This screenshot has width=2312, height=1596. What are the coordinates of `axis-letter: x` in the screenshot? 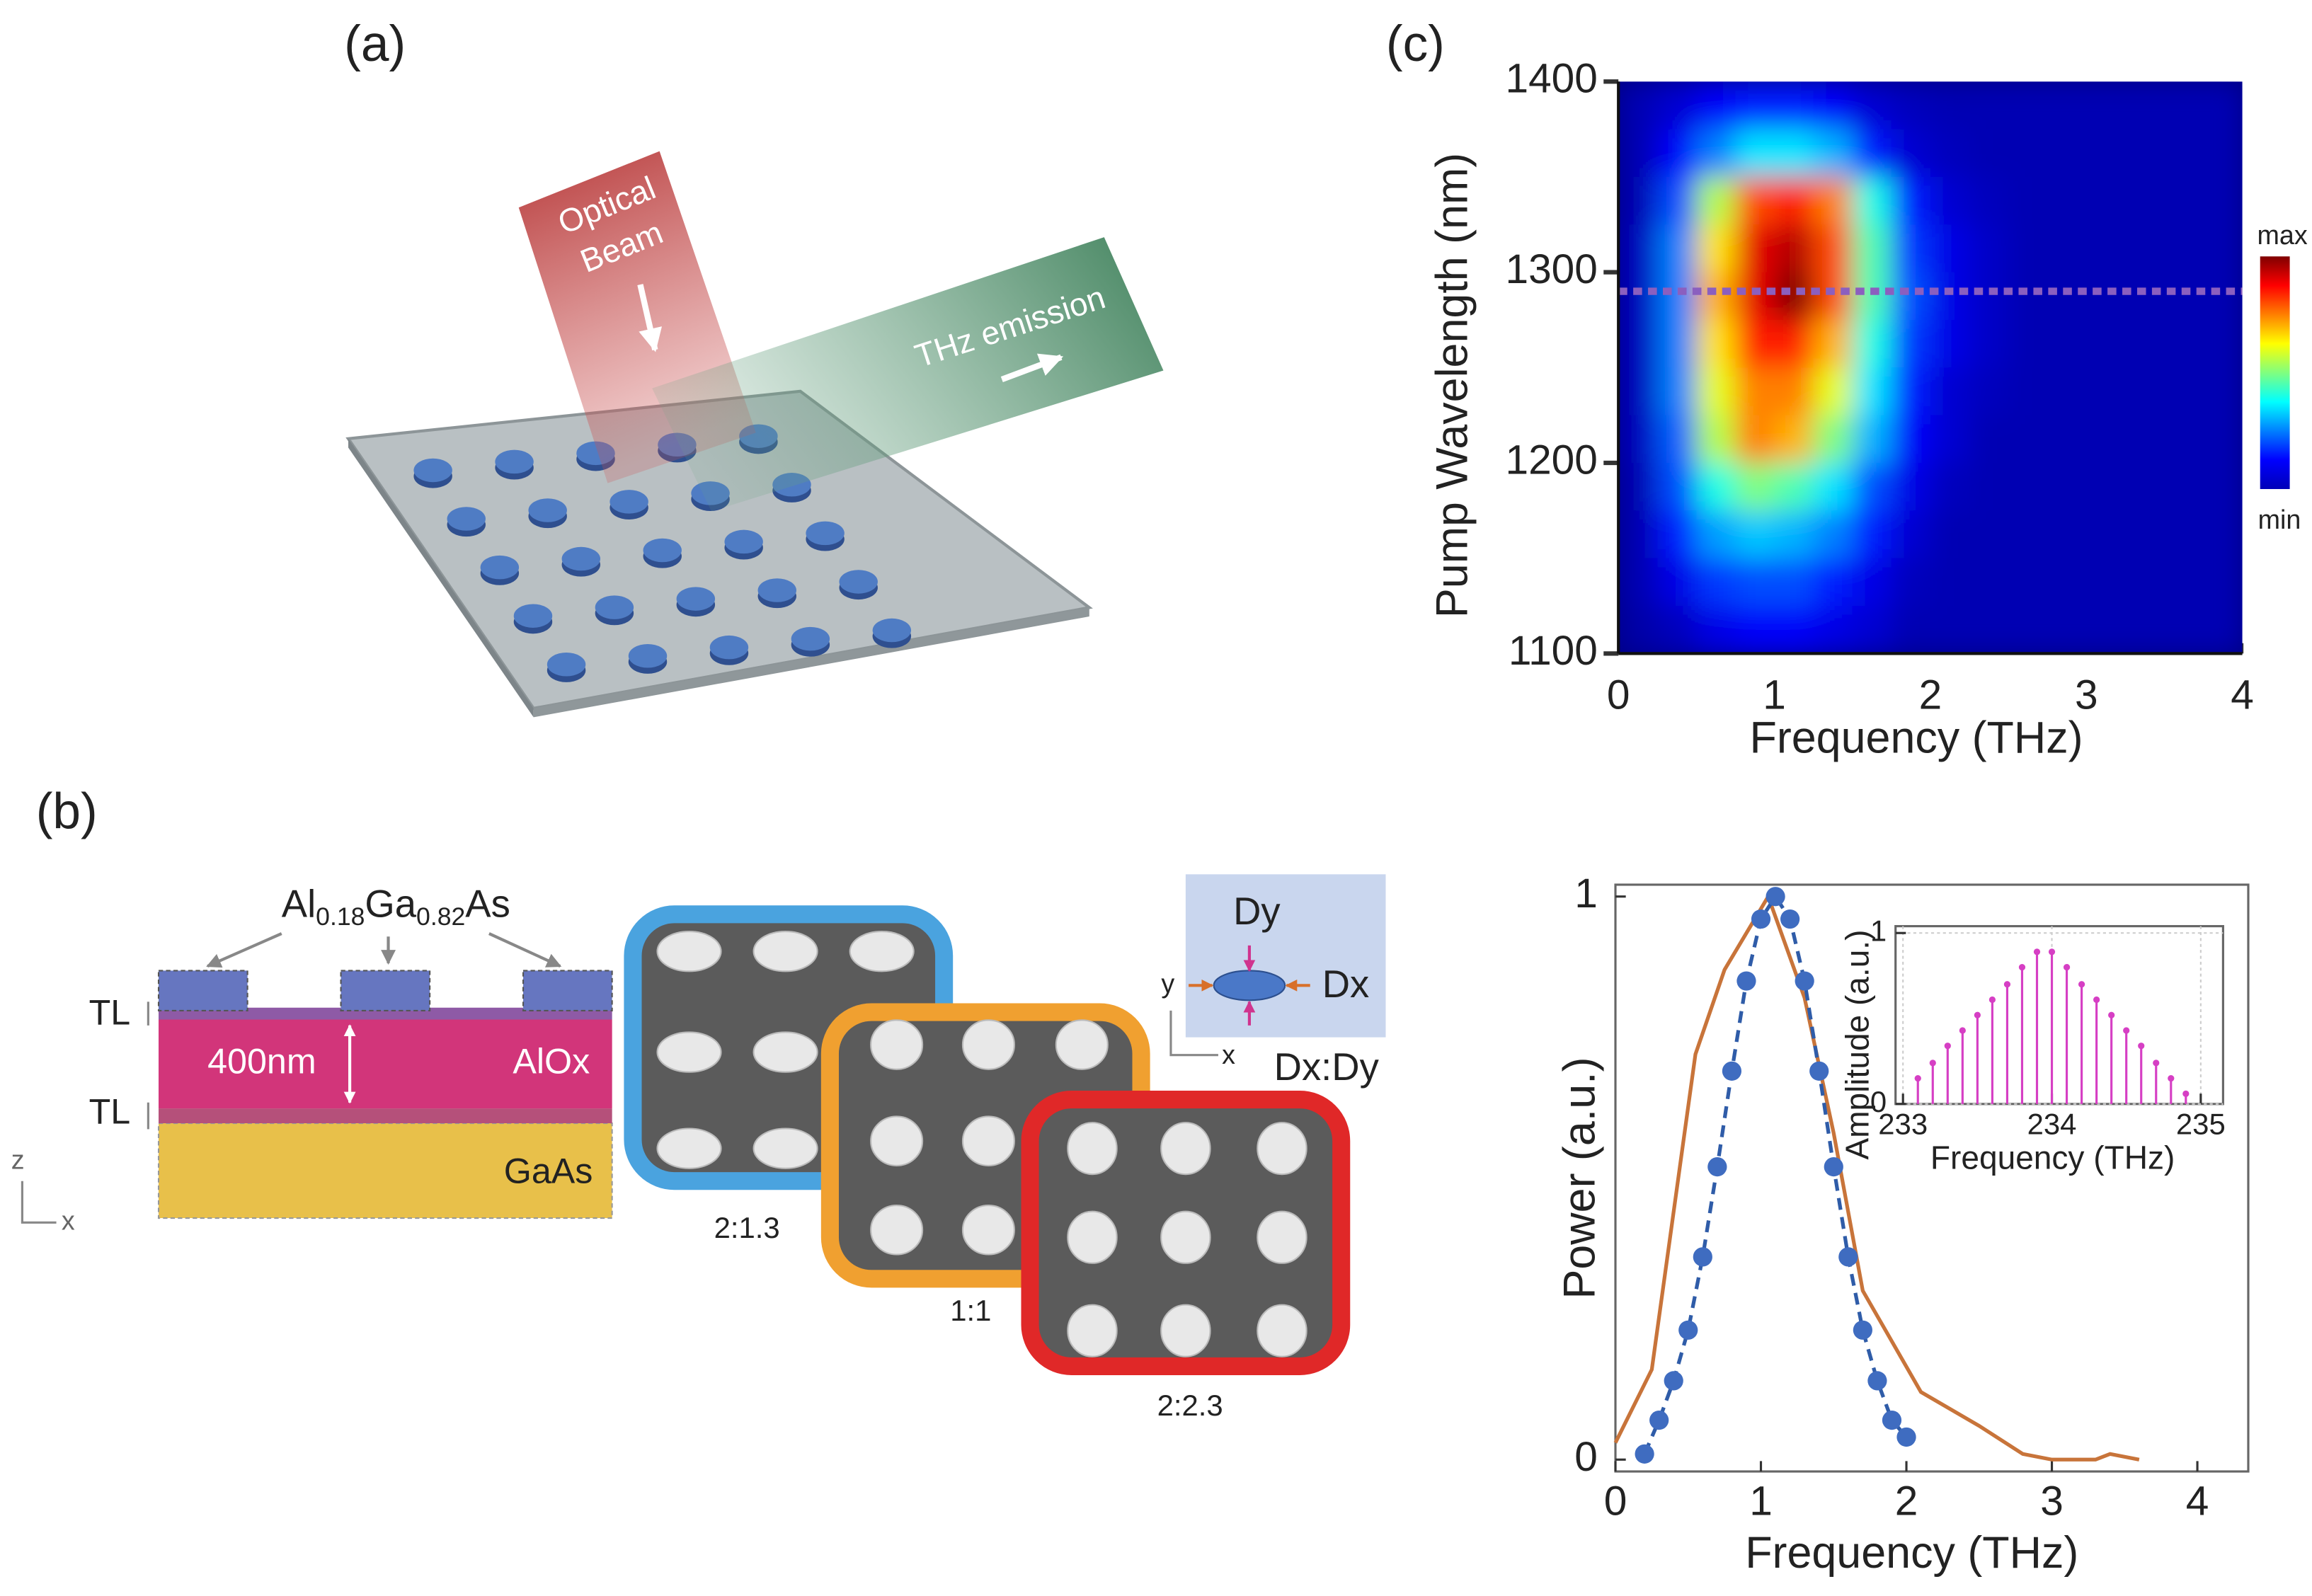 It's located at (68, 1220).